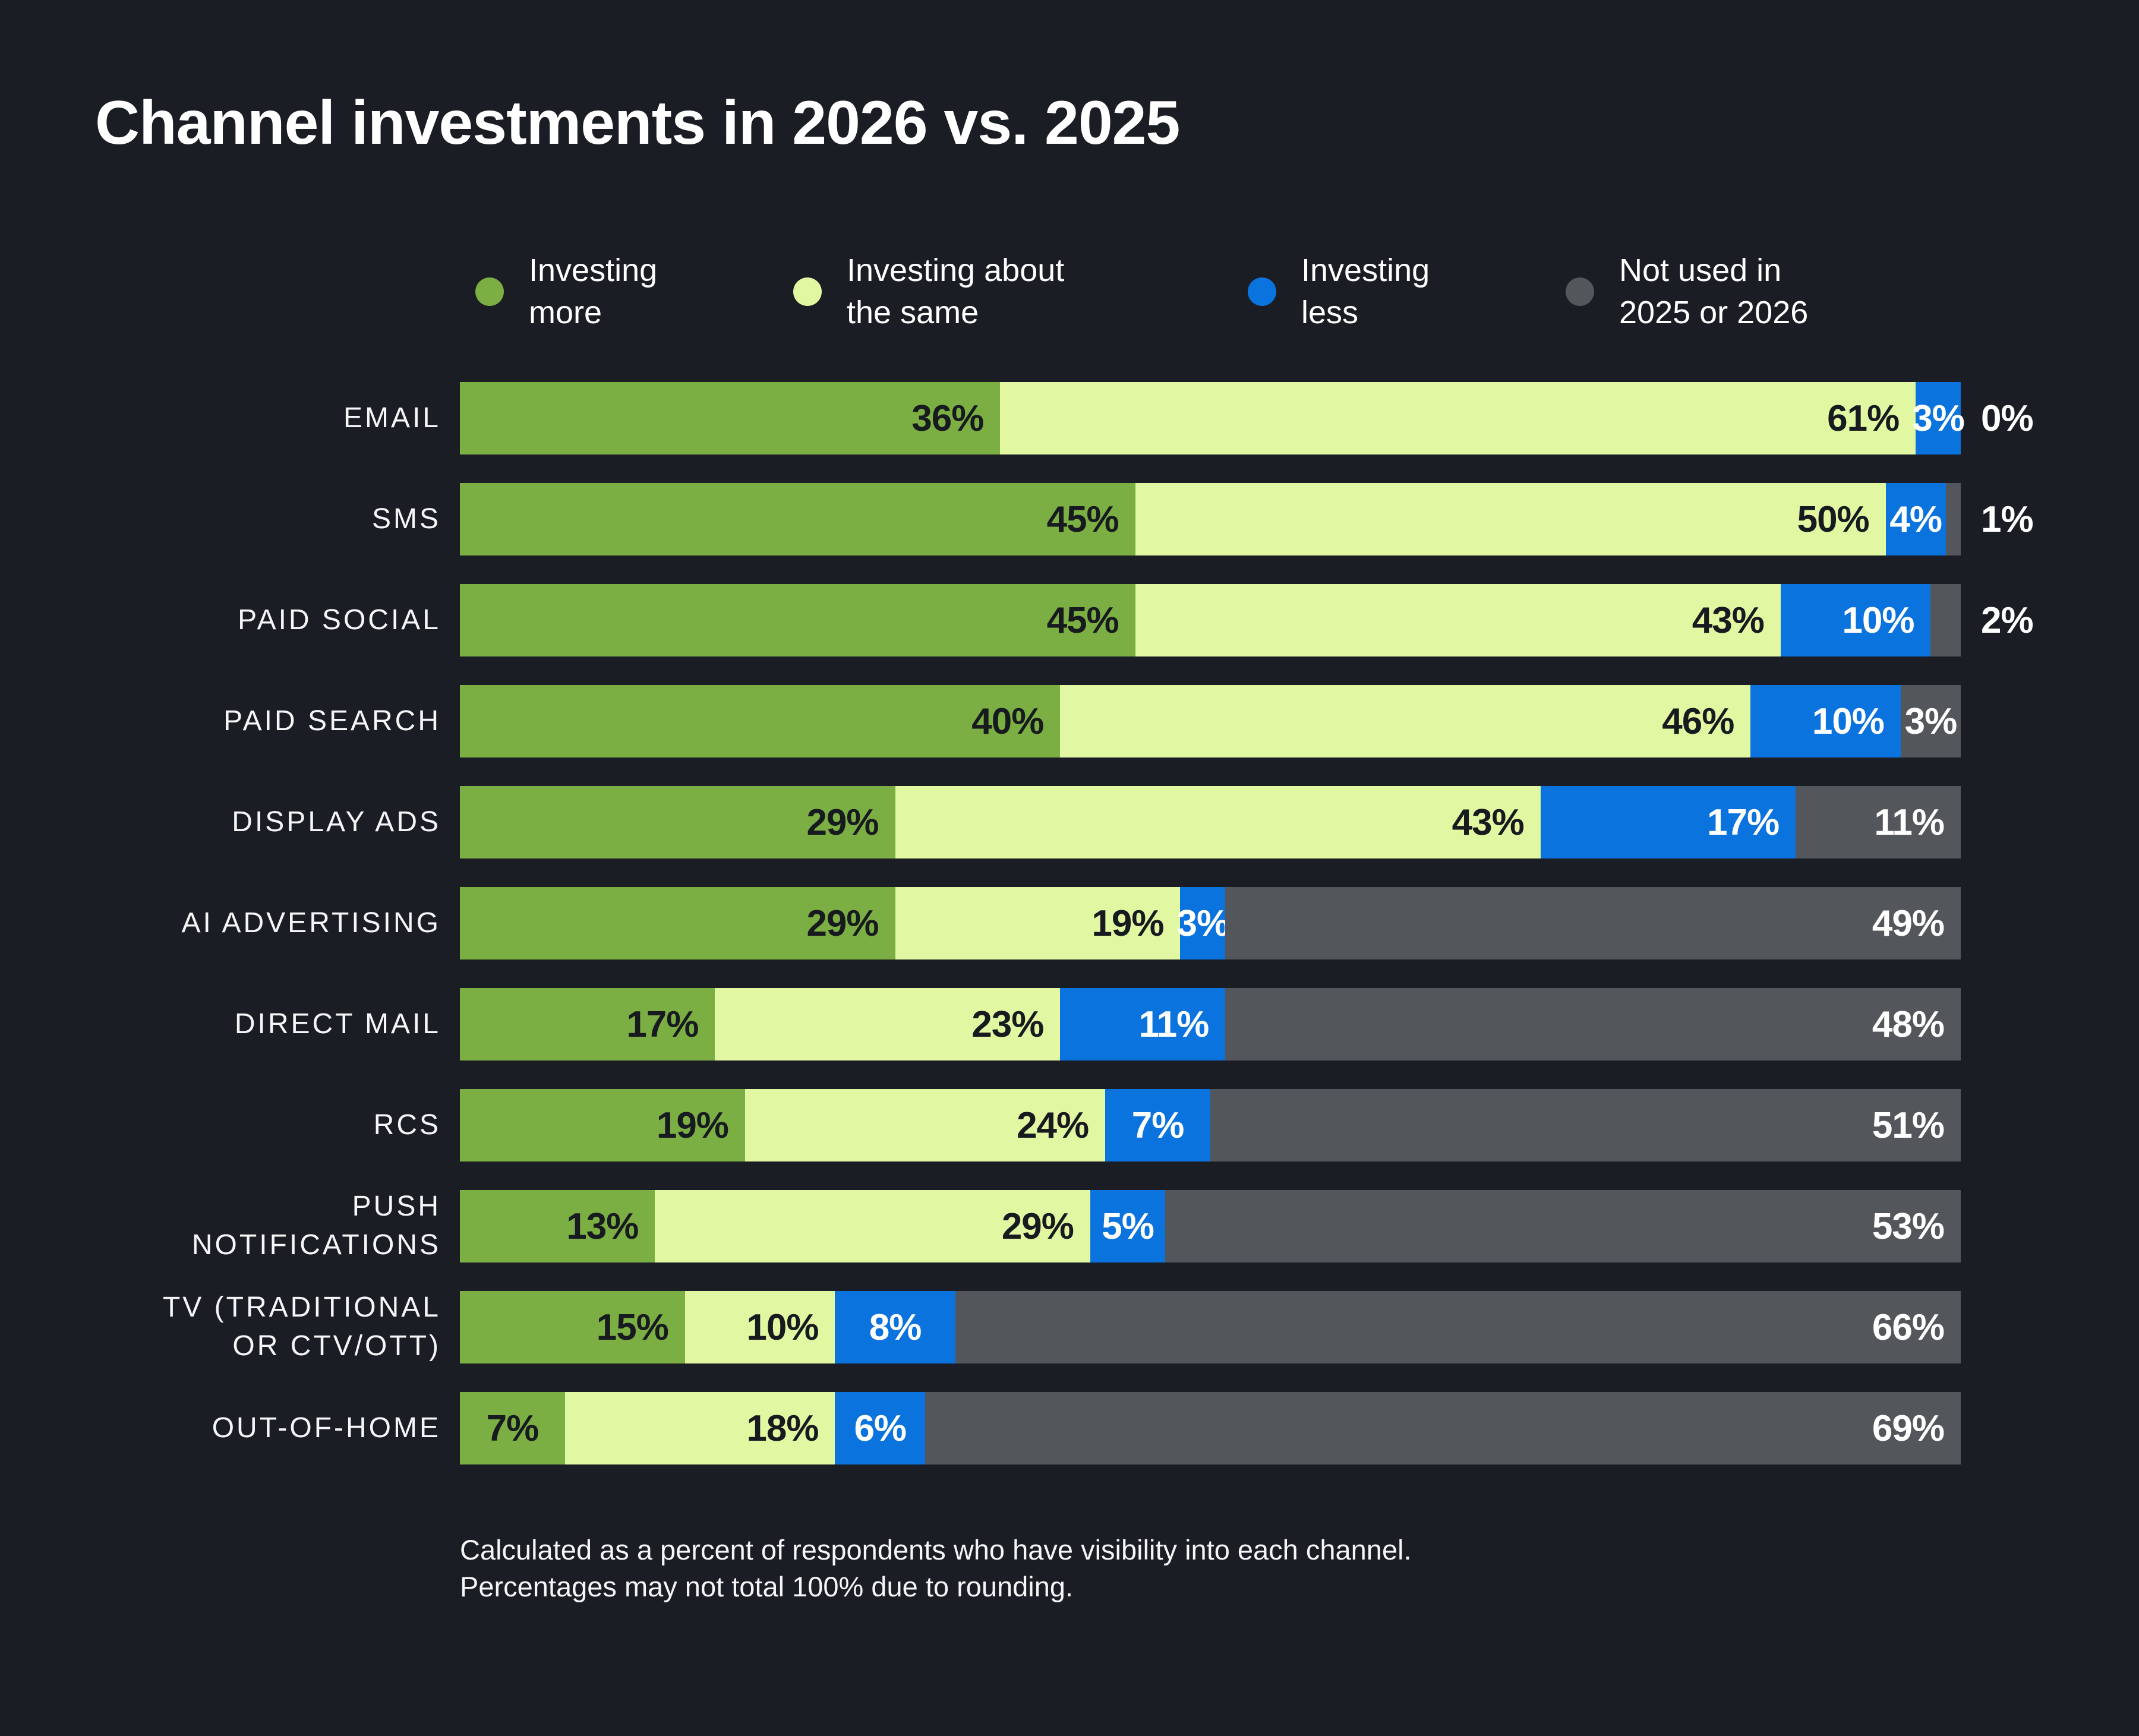 The image size is (2139, 1736). Describe the element at coordinates (587, 1024) in the screenshot. I see `bar-segment-investing-more: 17%` at that location.